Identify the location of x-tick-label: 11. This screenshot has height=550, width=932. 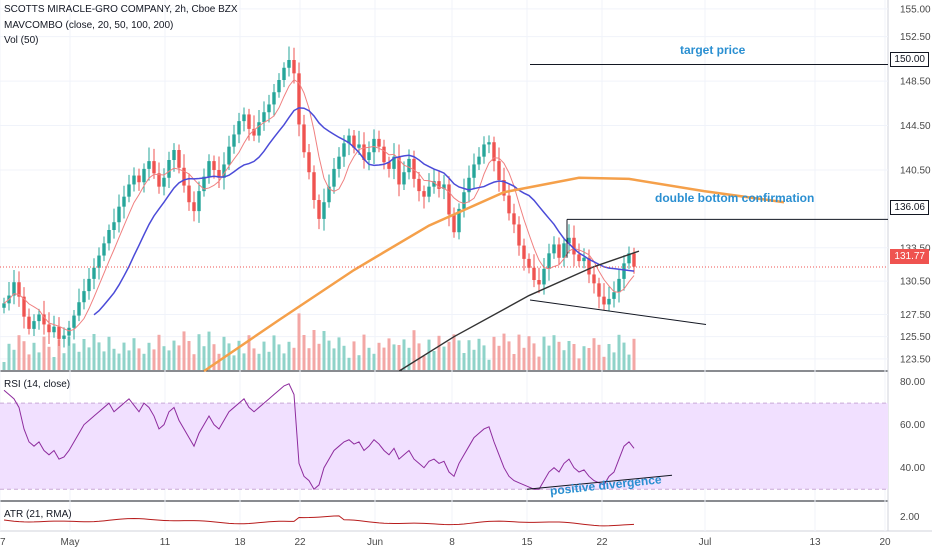
(165, 542).